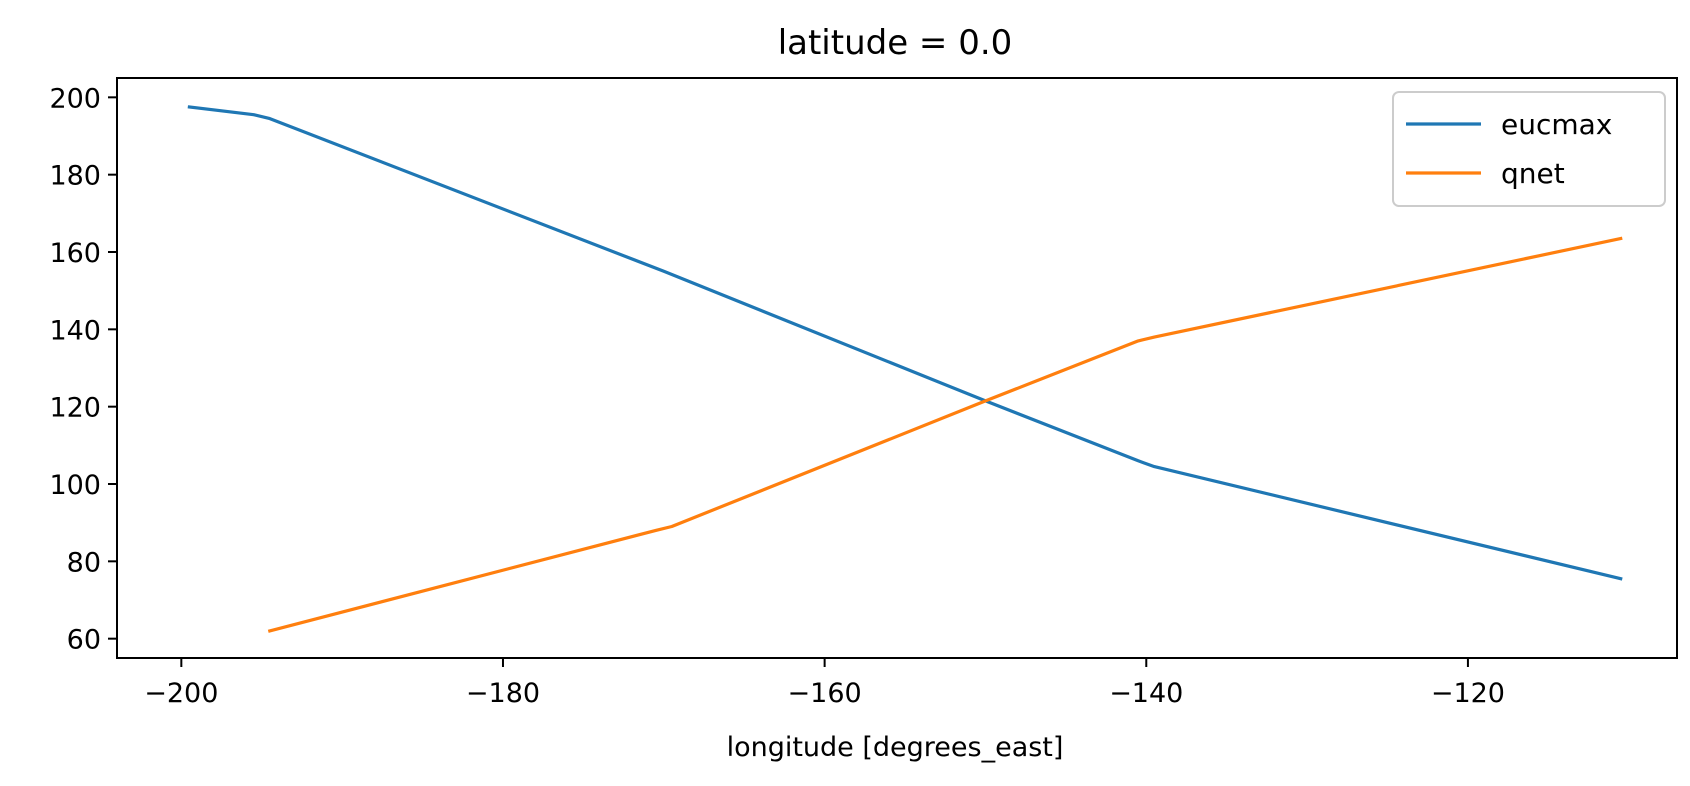  Describe the element at coordinates (75, 408) in the screenshot. I see `y-tick-label: 120` at that location.